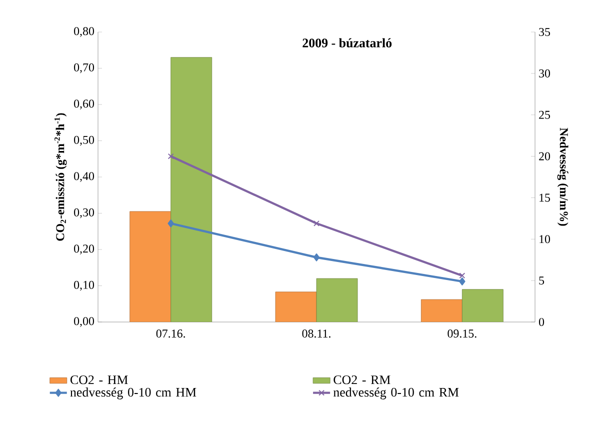  I want to click on chart-title: 2009 - búzatarló, so click(347, 43).